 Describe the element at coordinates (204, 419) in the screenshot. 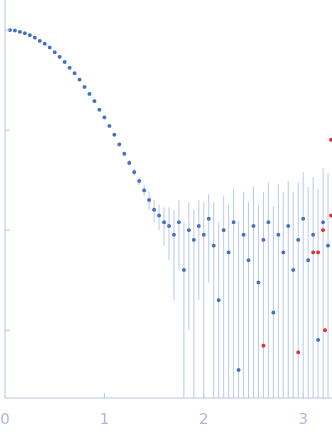

I see `x-tick-label: 2` at that location.